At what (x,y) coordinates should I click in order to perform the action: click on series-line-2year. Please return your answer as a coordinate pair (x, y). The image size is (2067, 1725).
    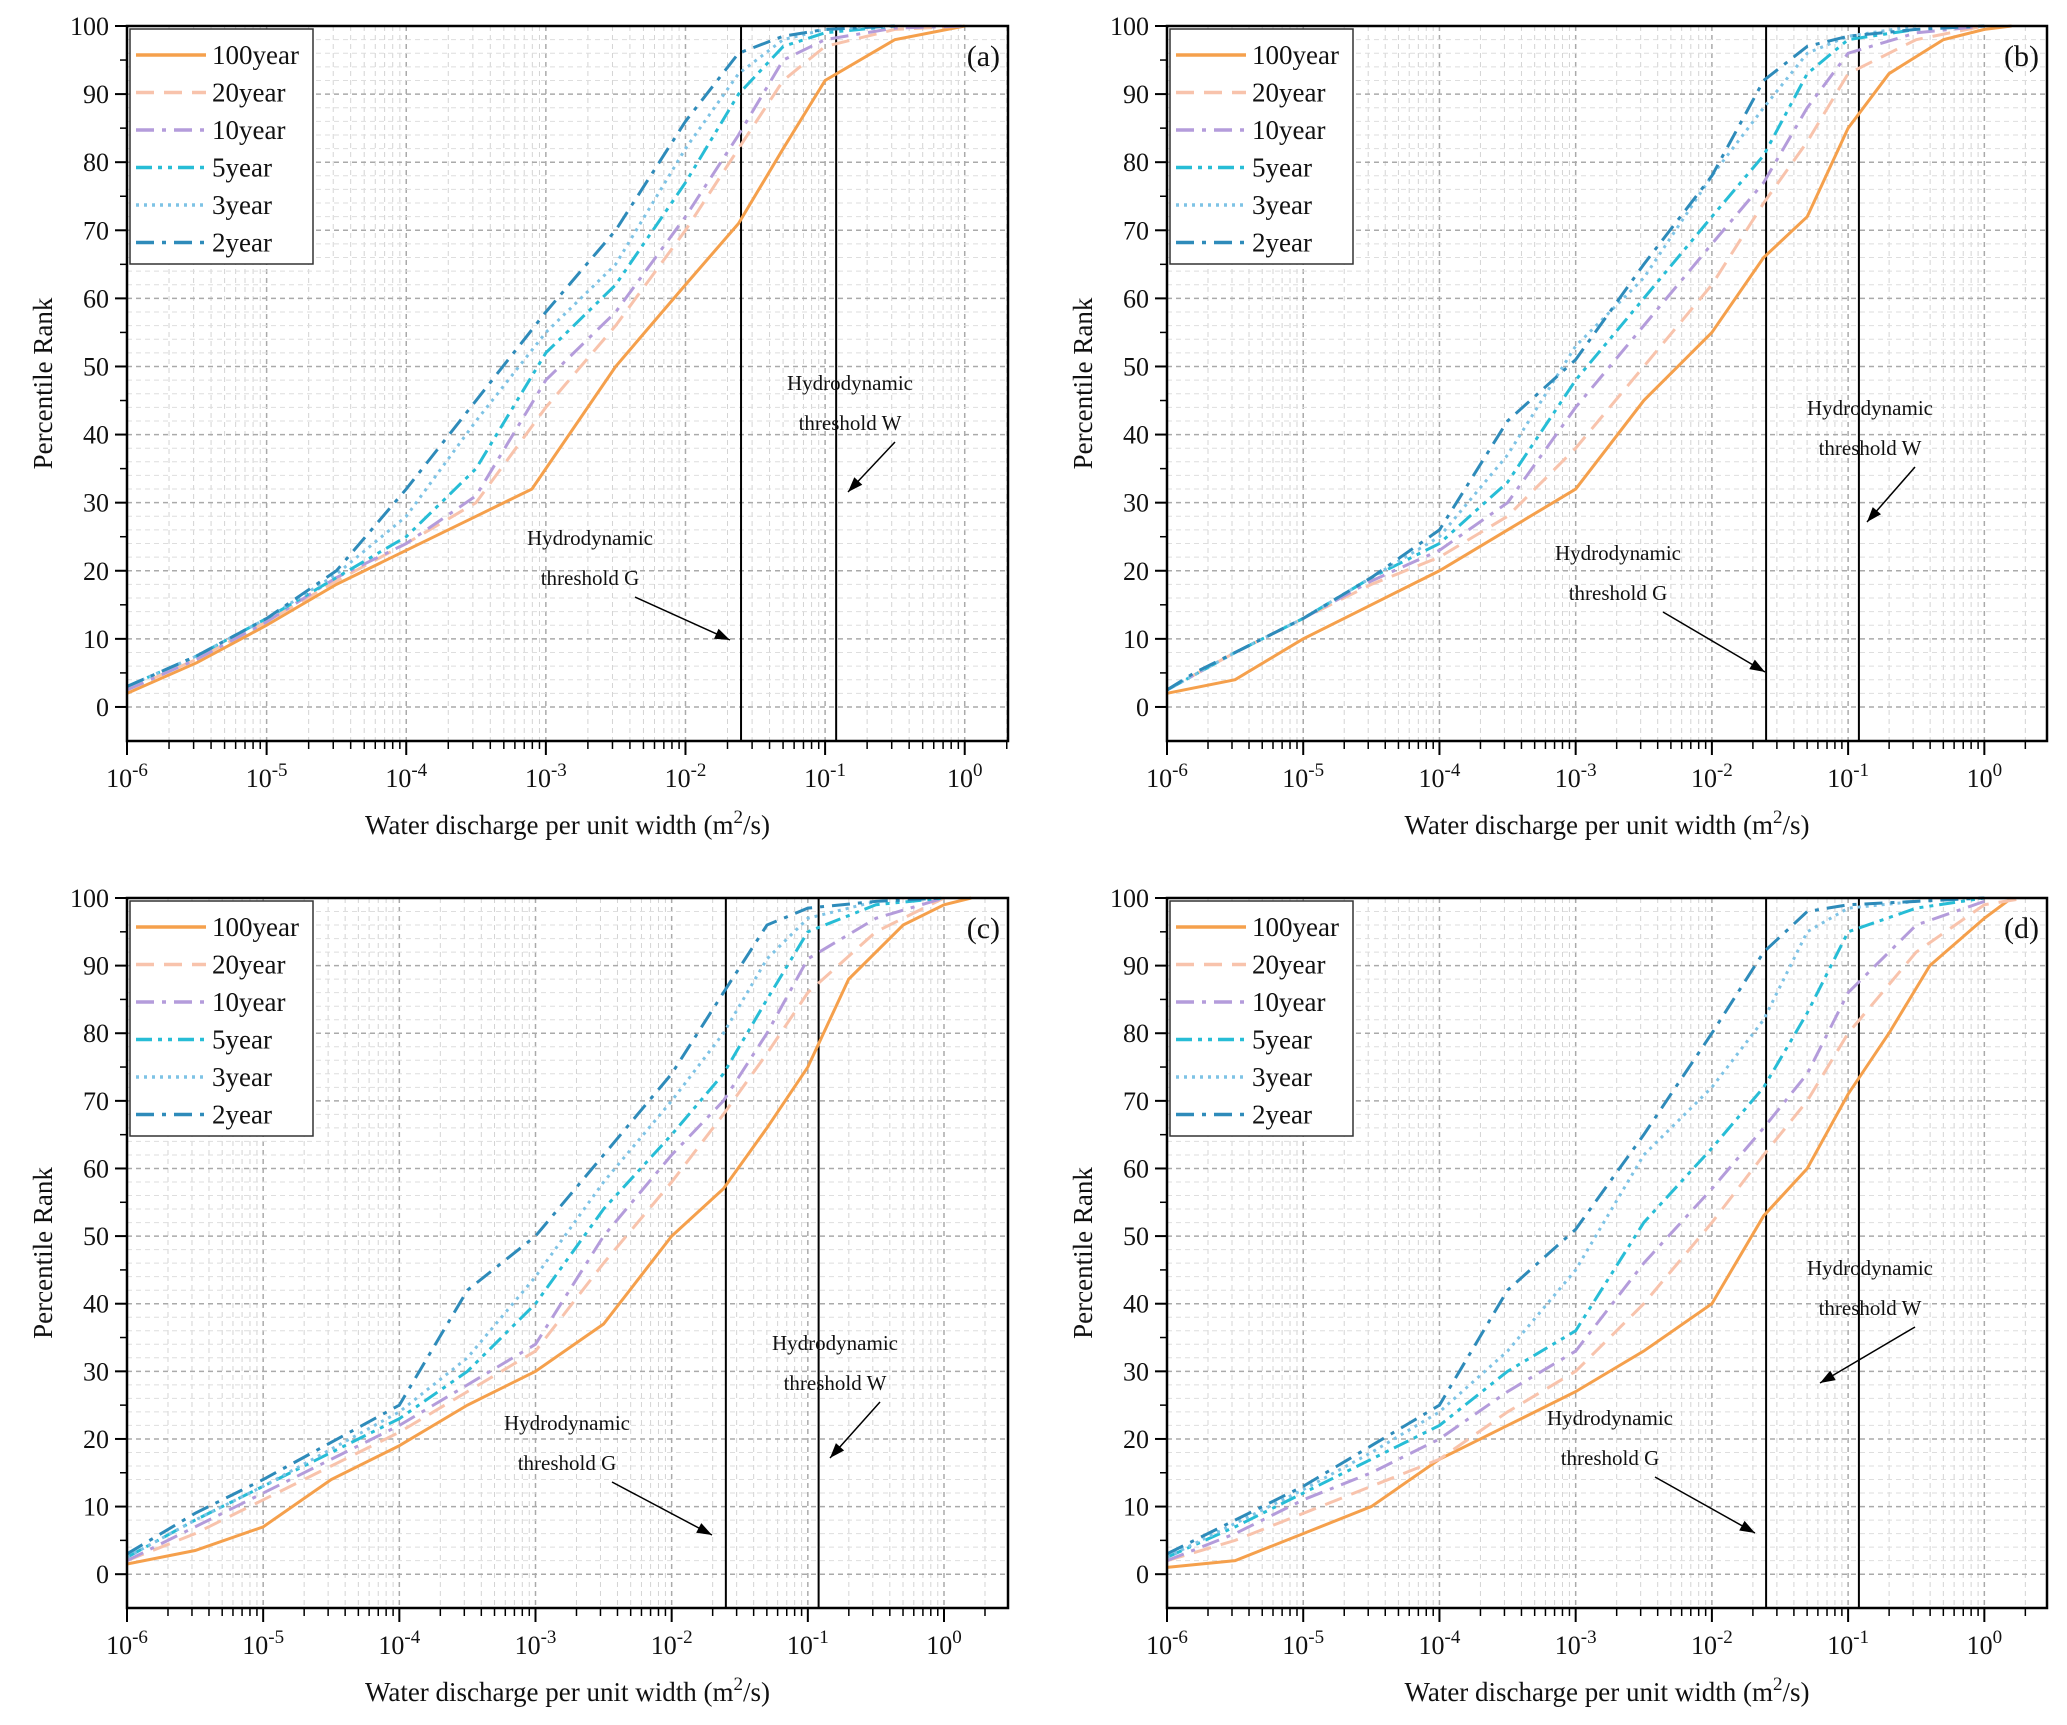
    Looking at the image, I should click on (510, 356).